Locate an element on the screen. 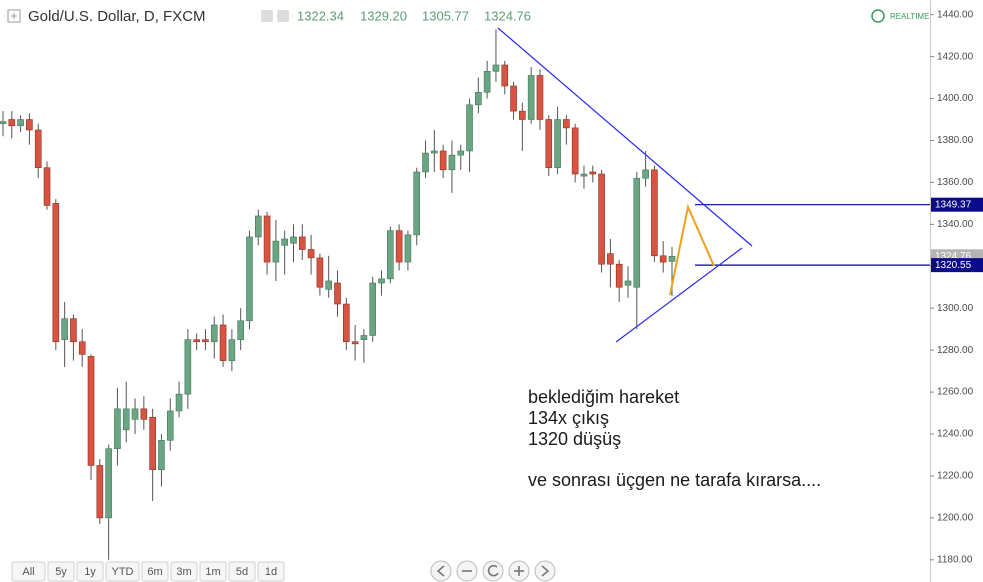 The height and width of the screenshot is (582, 983). range-label: YTD is located at coordinates (123, 572).